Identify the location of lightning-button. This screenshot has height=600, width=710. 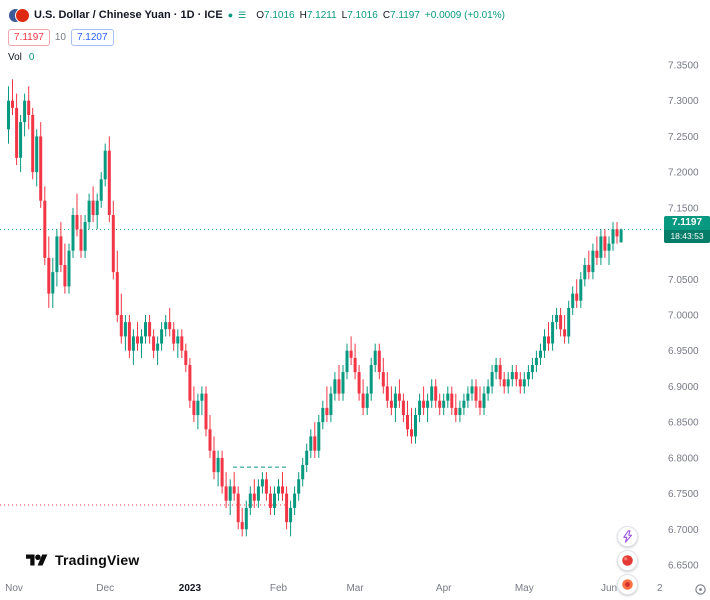
(627, 536).